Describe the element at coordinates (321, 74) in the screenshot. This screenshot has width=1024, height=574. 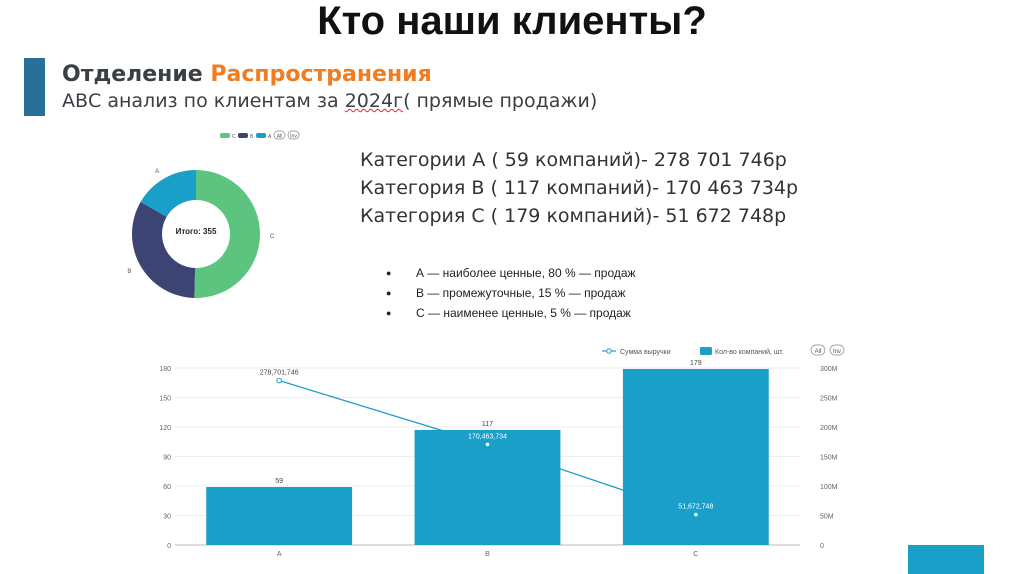
I see `department-highlight: Распространения` at that location.